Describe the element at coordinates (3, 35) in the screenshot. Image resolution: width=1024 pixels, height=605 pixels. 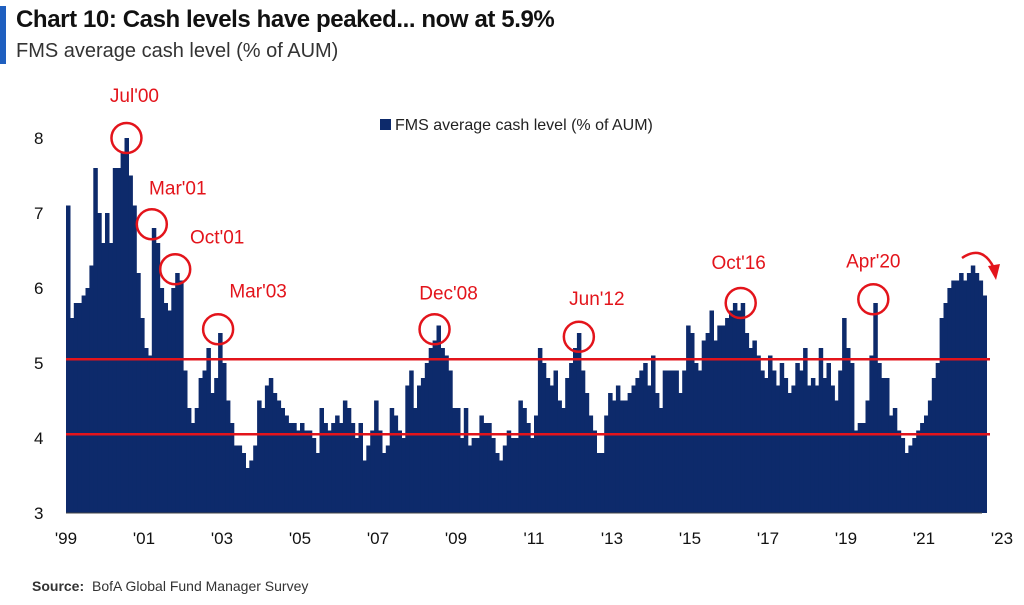
I see `title-accent-bar` at that location.